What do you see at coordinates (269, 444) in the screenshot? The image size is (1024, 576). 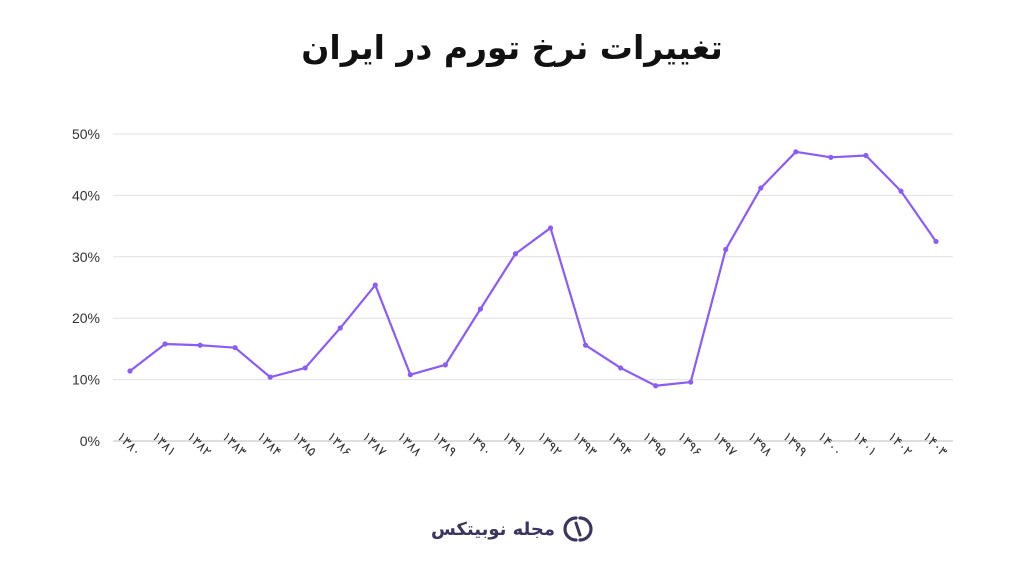 I see `x-tick-label: ۱۳۸۴` at bounding box center [269, 444].